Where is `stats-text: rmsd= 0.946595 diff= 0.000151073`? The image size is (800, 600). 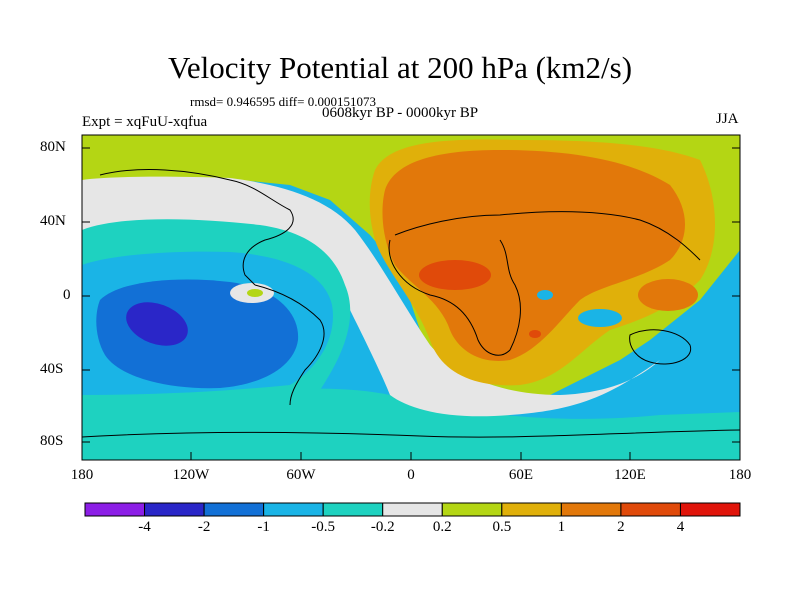
stats-text: rmsd= 0.946595 diff= 0.000151073 is located at coordinates (283, 101).